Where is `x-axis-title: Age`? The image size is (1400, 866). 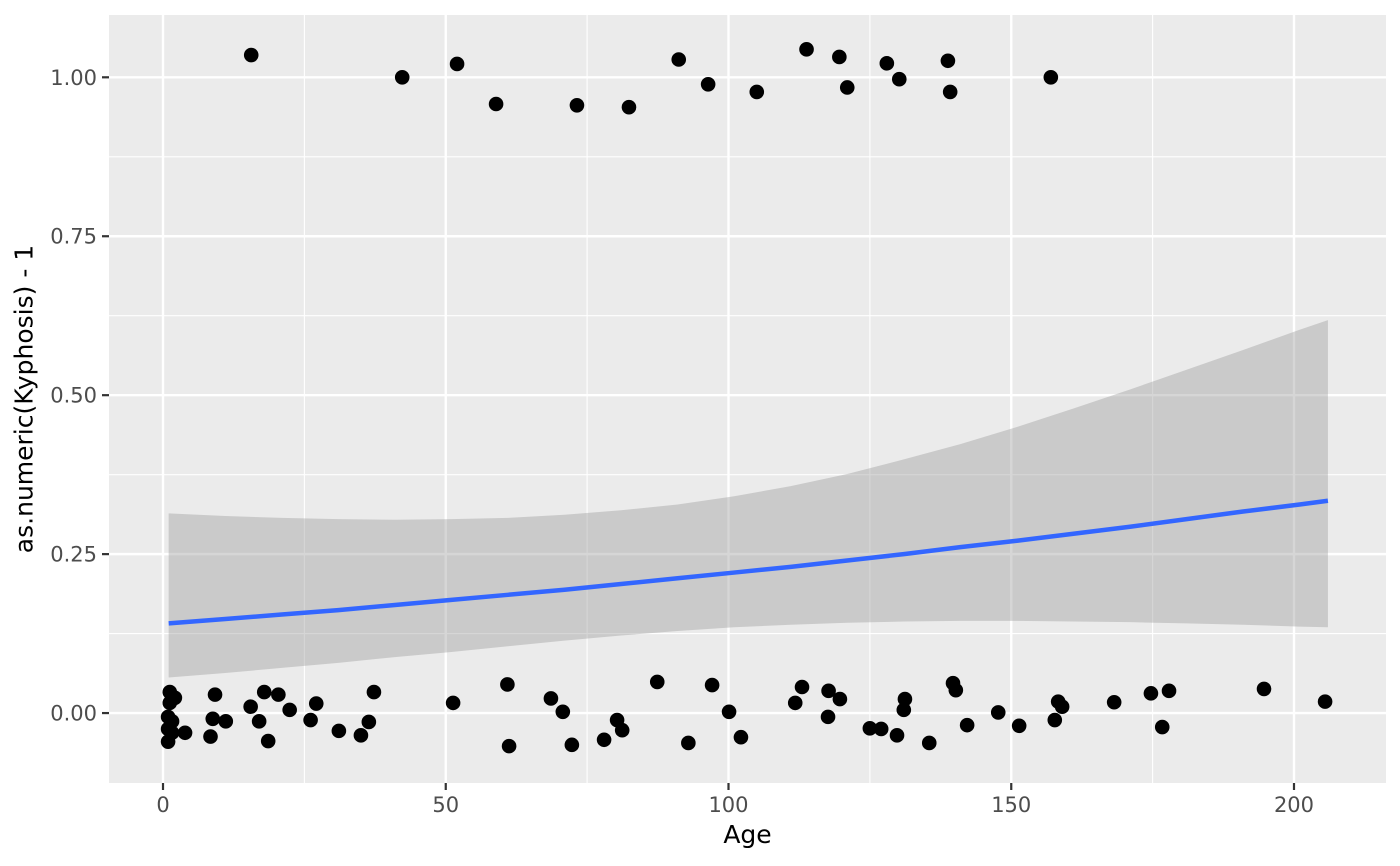 x-axis-title: Age is located at coordinates (747, 834).